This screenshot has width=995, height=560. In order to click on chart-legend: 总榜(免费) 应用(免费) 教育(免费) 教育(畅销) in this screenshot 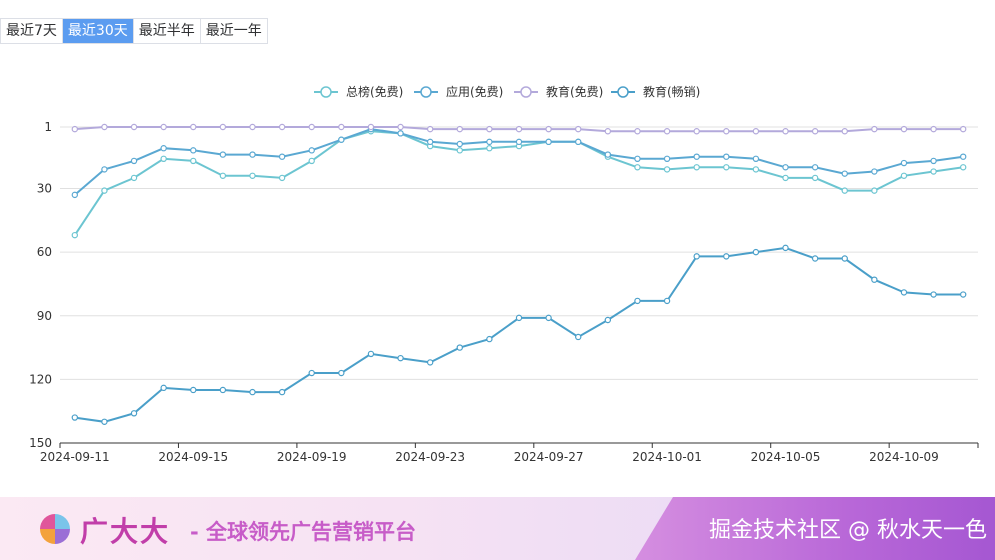, I will do `click(507, 91)`.